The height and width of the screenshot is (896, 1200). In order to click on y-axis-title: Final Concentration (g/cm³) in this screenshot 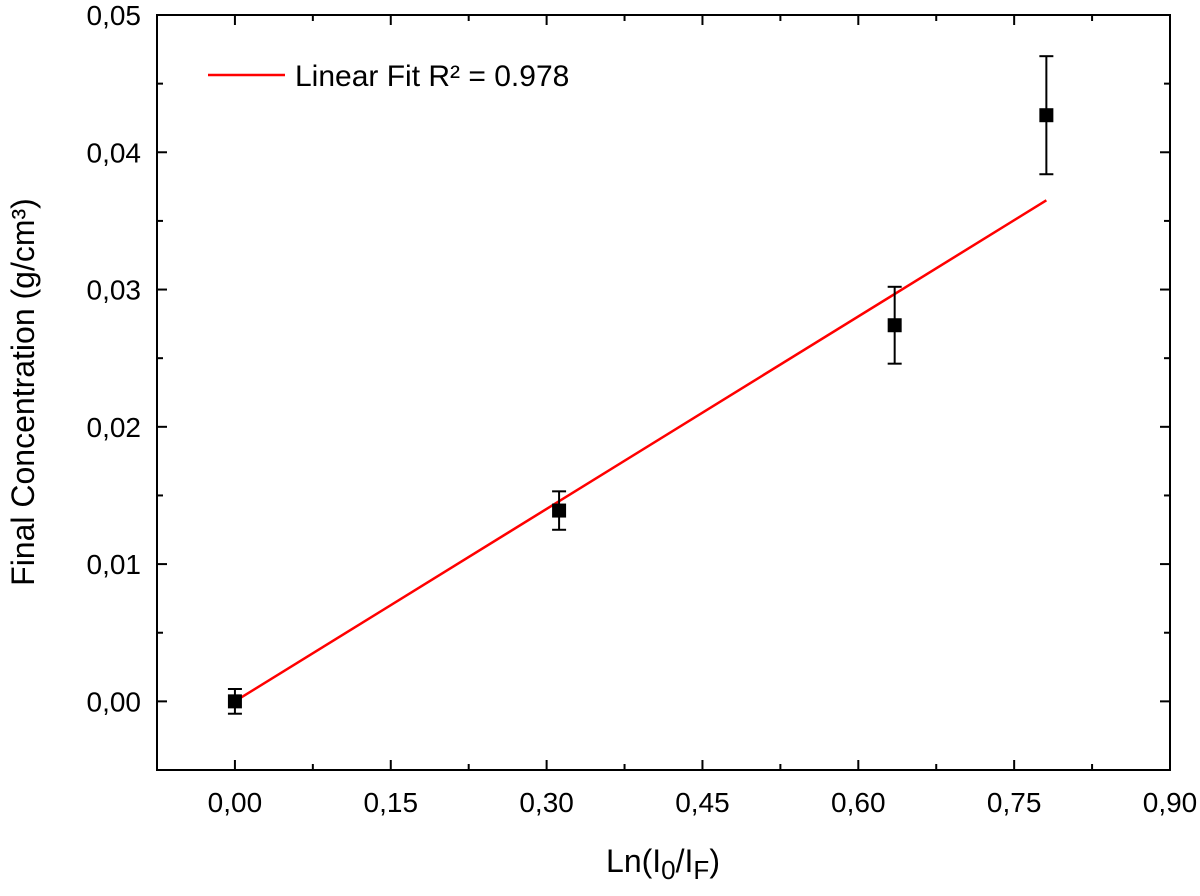, I will do `click(23, 392)`.